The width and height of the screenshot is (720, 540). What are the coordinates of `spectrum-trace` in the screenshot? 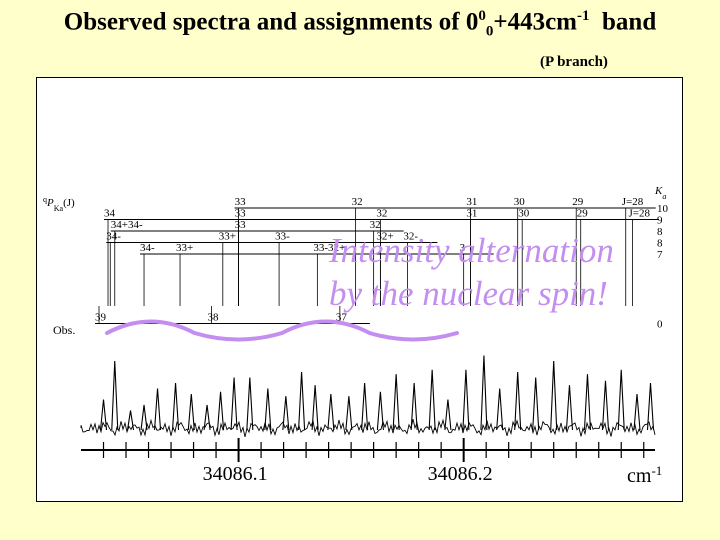 It's located at (368, 428).